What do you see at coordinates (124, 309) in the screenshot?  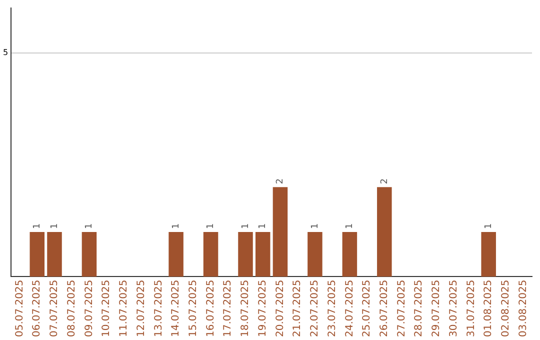 I see `x-tick-label: 11.07.2025` at bounding box center [124, 309].